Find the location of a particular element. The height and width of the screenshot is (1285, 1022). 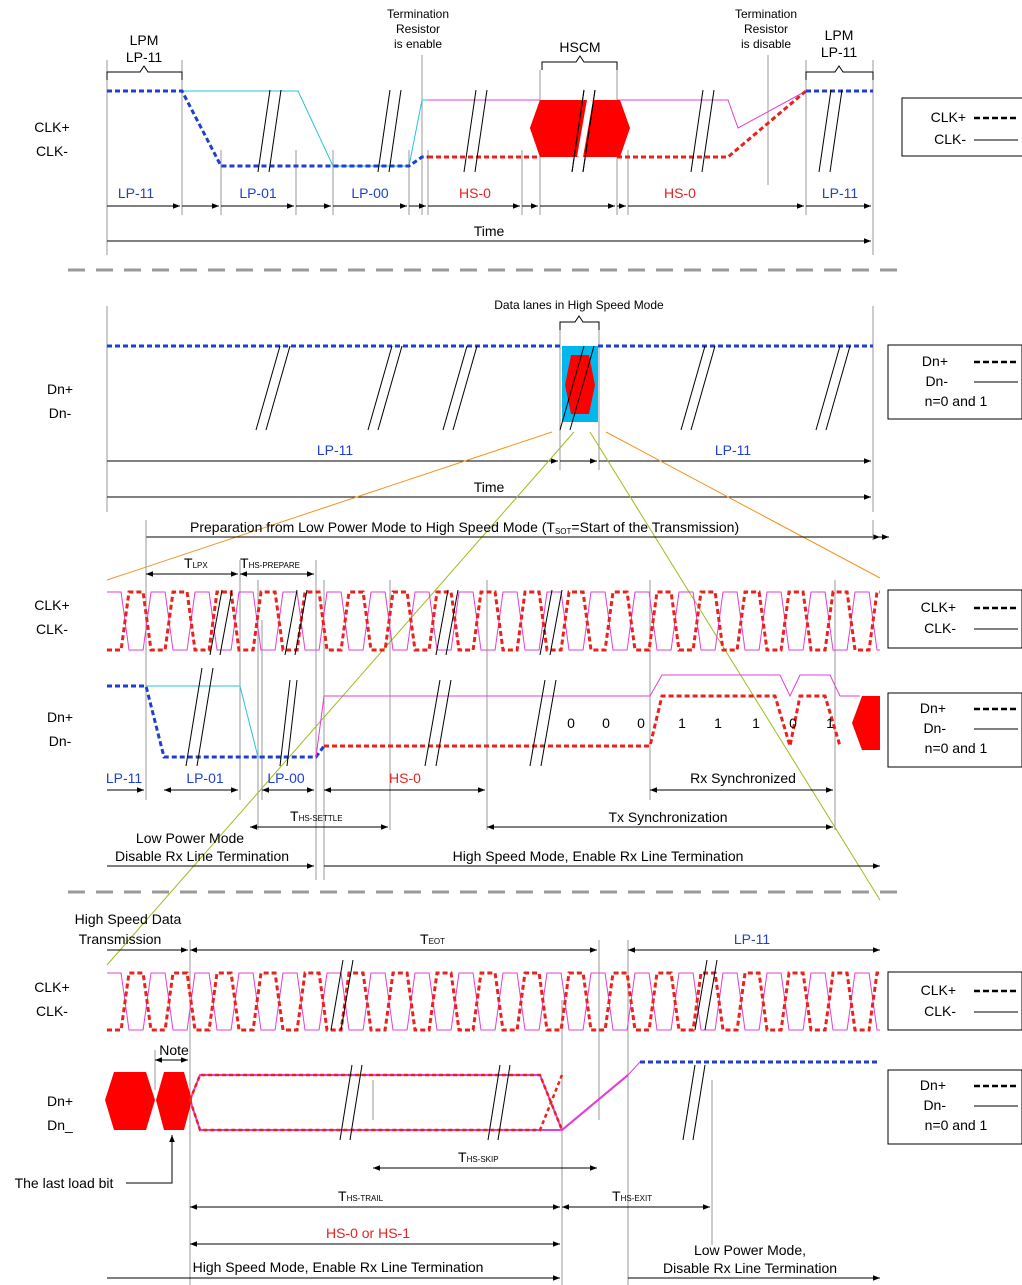

lp11-right-top-label: LP-11 is located at coordinates (839, 52).